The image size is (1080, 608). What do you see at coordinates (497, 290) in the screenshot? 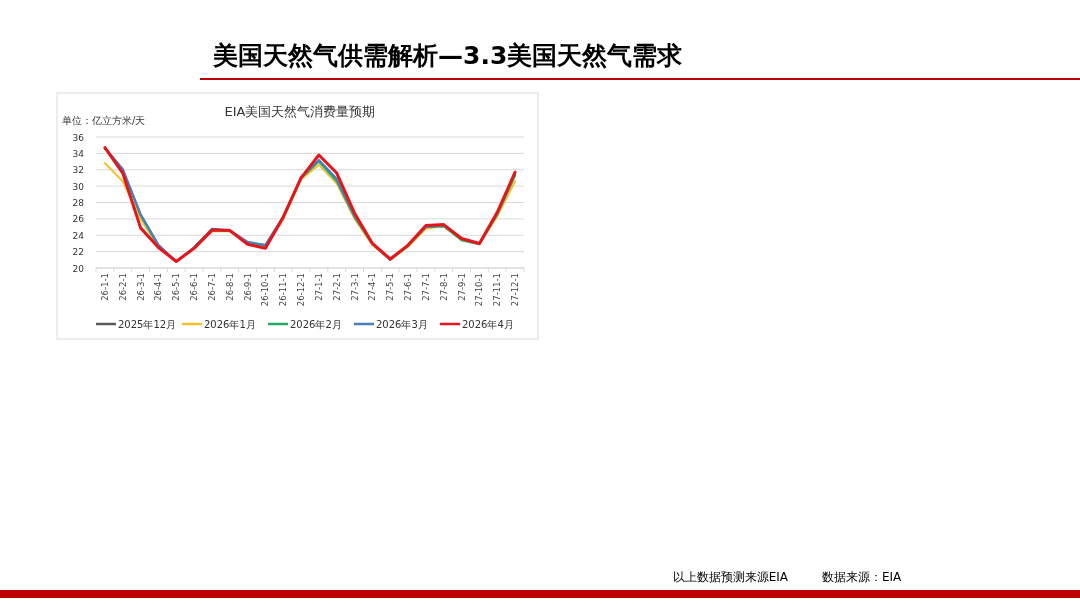
I see `x-tick-label: 27-11-1` at bounding box center [497, 290].